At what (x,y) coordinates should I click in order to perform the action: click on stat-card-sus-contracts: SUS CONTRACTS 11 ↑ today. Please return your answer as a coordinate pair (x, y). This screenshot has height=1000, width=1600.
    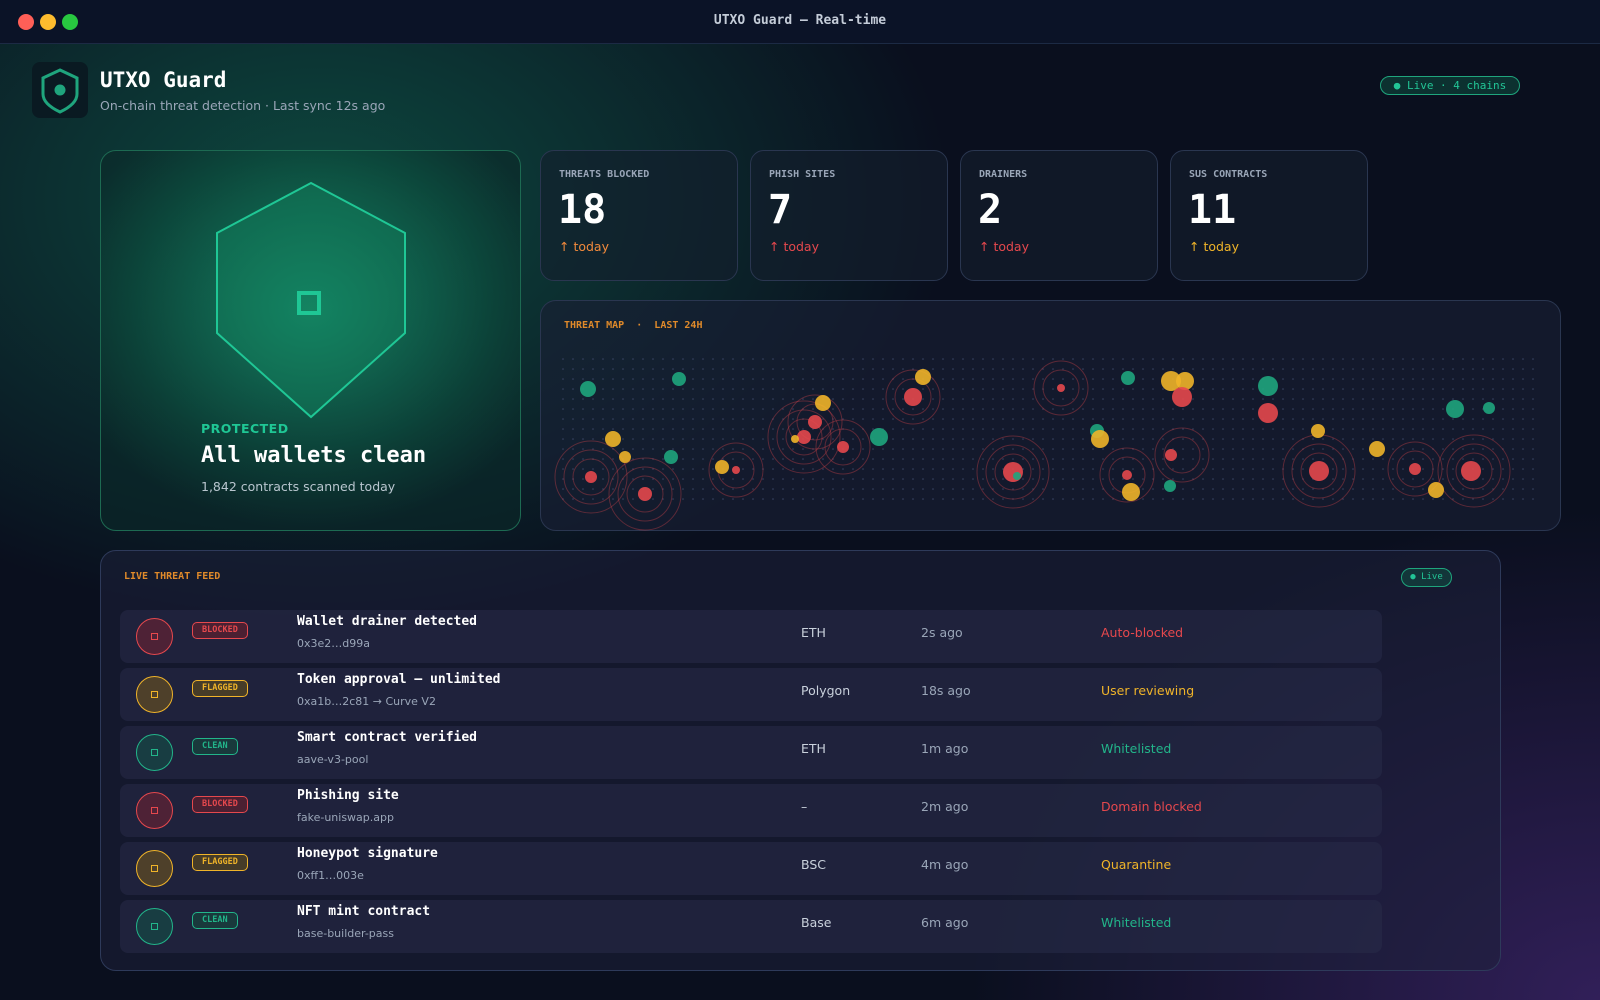
    Looking at the image, I should click on (1269, 215).